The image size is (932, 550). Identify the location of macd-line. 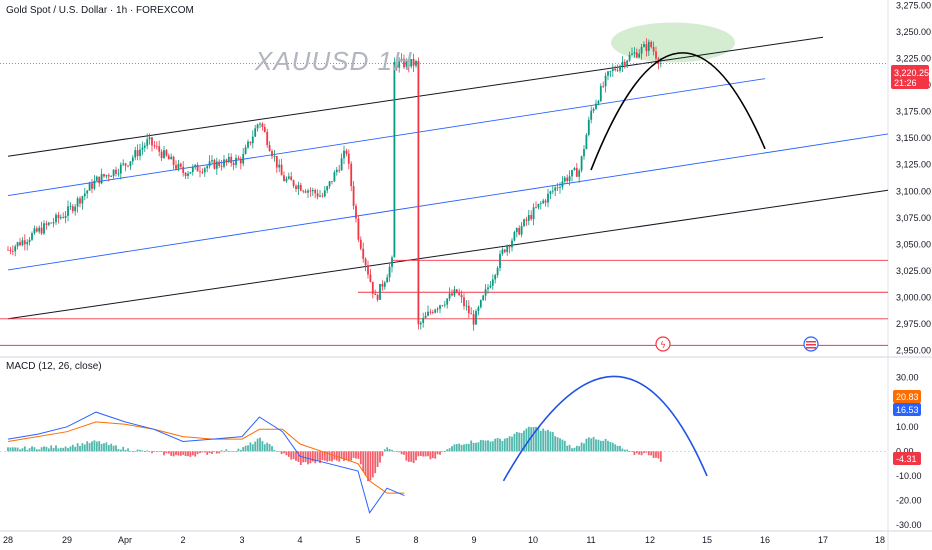
(206, 462).